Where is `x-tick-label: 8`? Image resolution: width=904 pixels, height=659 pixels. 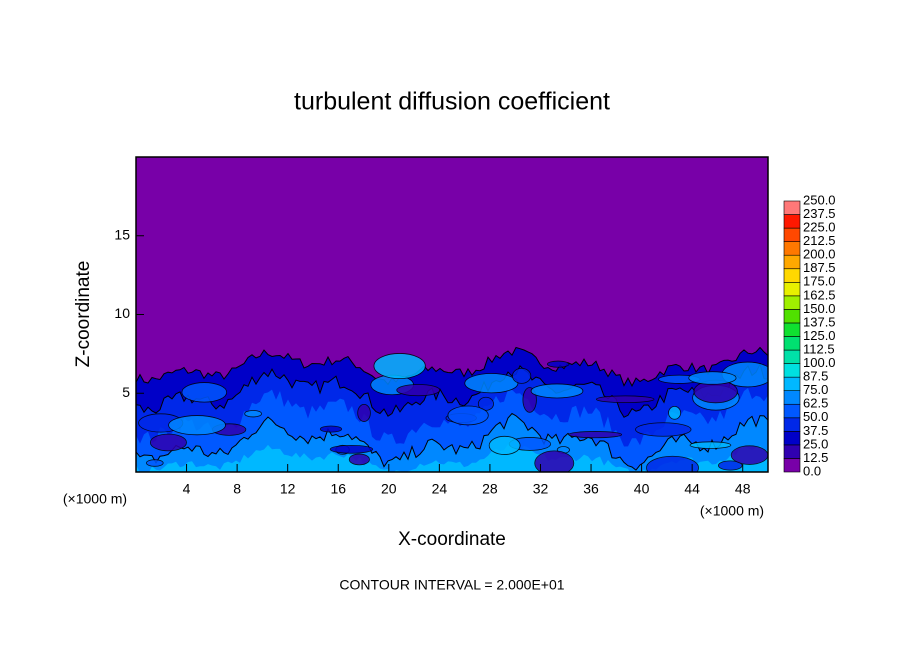
x-tick-label: 8 is located at coordinates (237, 489).